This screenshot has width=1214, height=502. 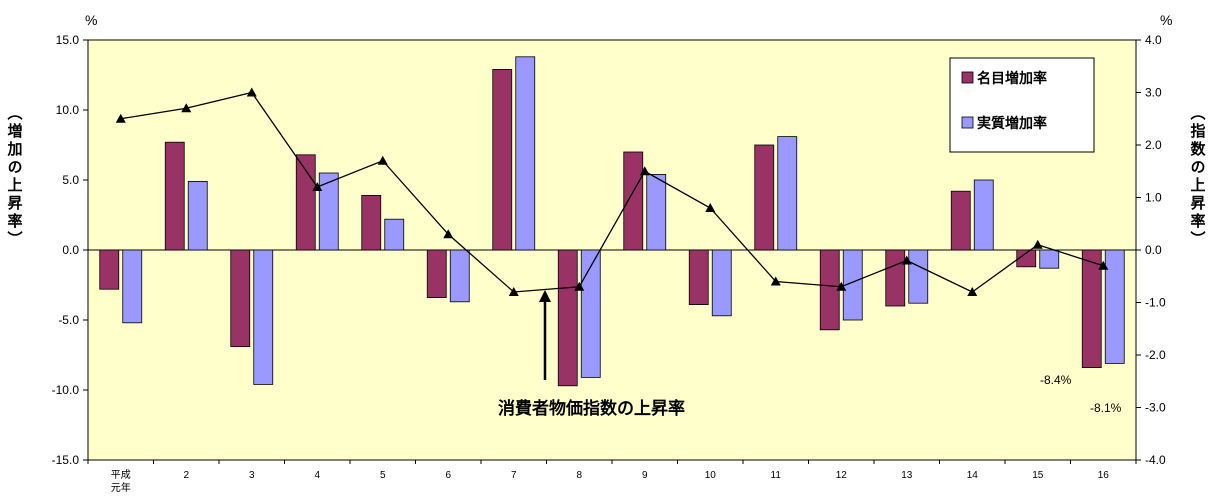 What do you see at coordinates (66, 390) in the screenshot?
I see `left-tick-label: -10.0` at bounding box center [66, 390].